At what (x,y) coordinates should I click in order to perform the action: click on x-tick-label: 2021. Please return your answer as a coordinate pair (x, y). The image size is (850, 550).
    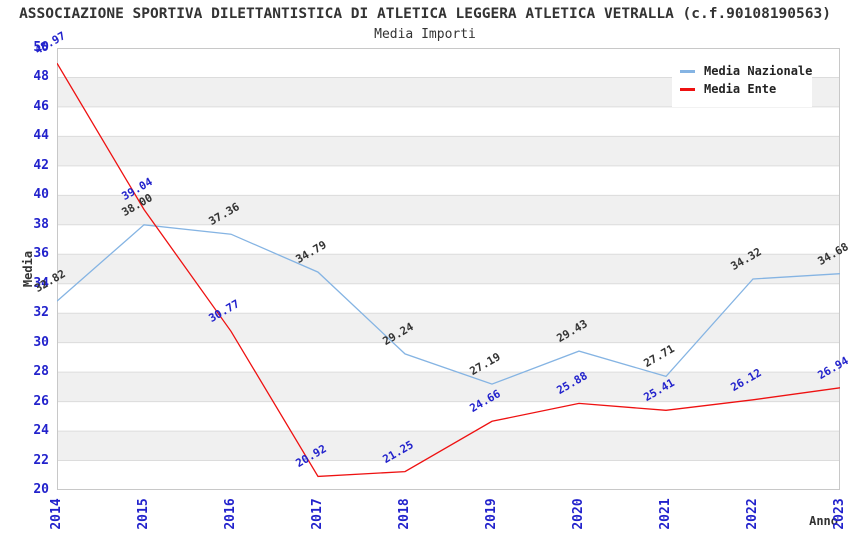
    Looking at the image, I should click on (665, 514).